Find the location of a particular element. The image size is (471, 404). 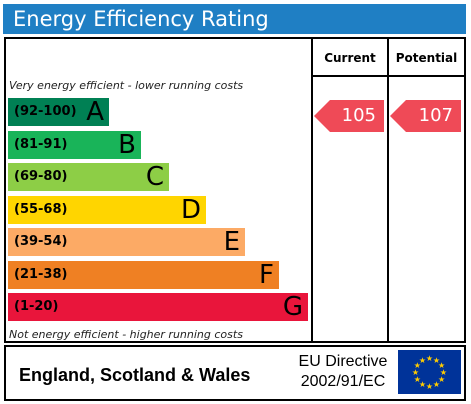

rating-band-a: (92-100) A is located at coordinates (58, 112).